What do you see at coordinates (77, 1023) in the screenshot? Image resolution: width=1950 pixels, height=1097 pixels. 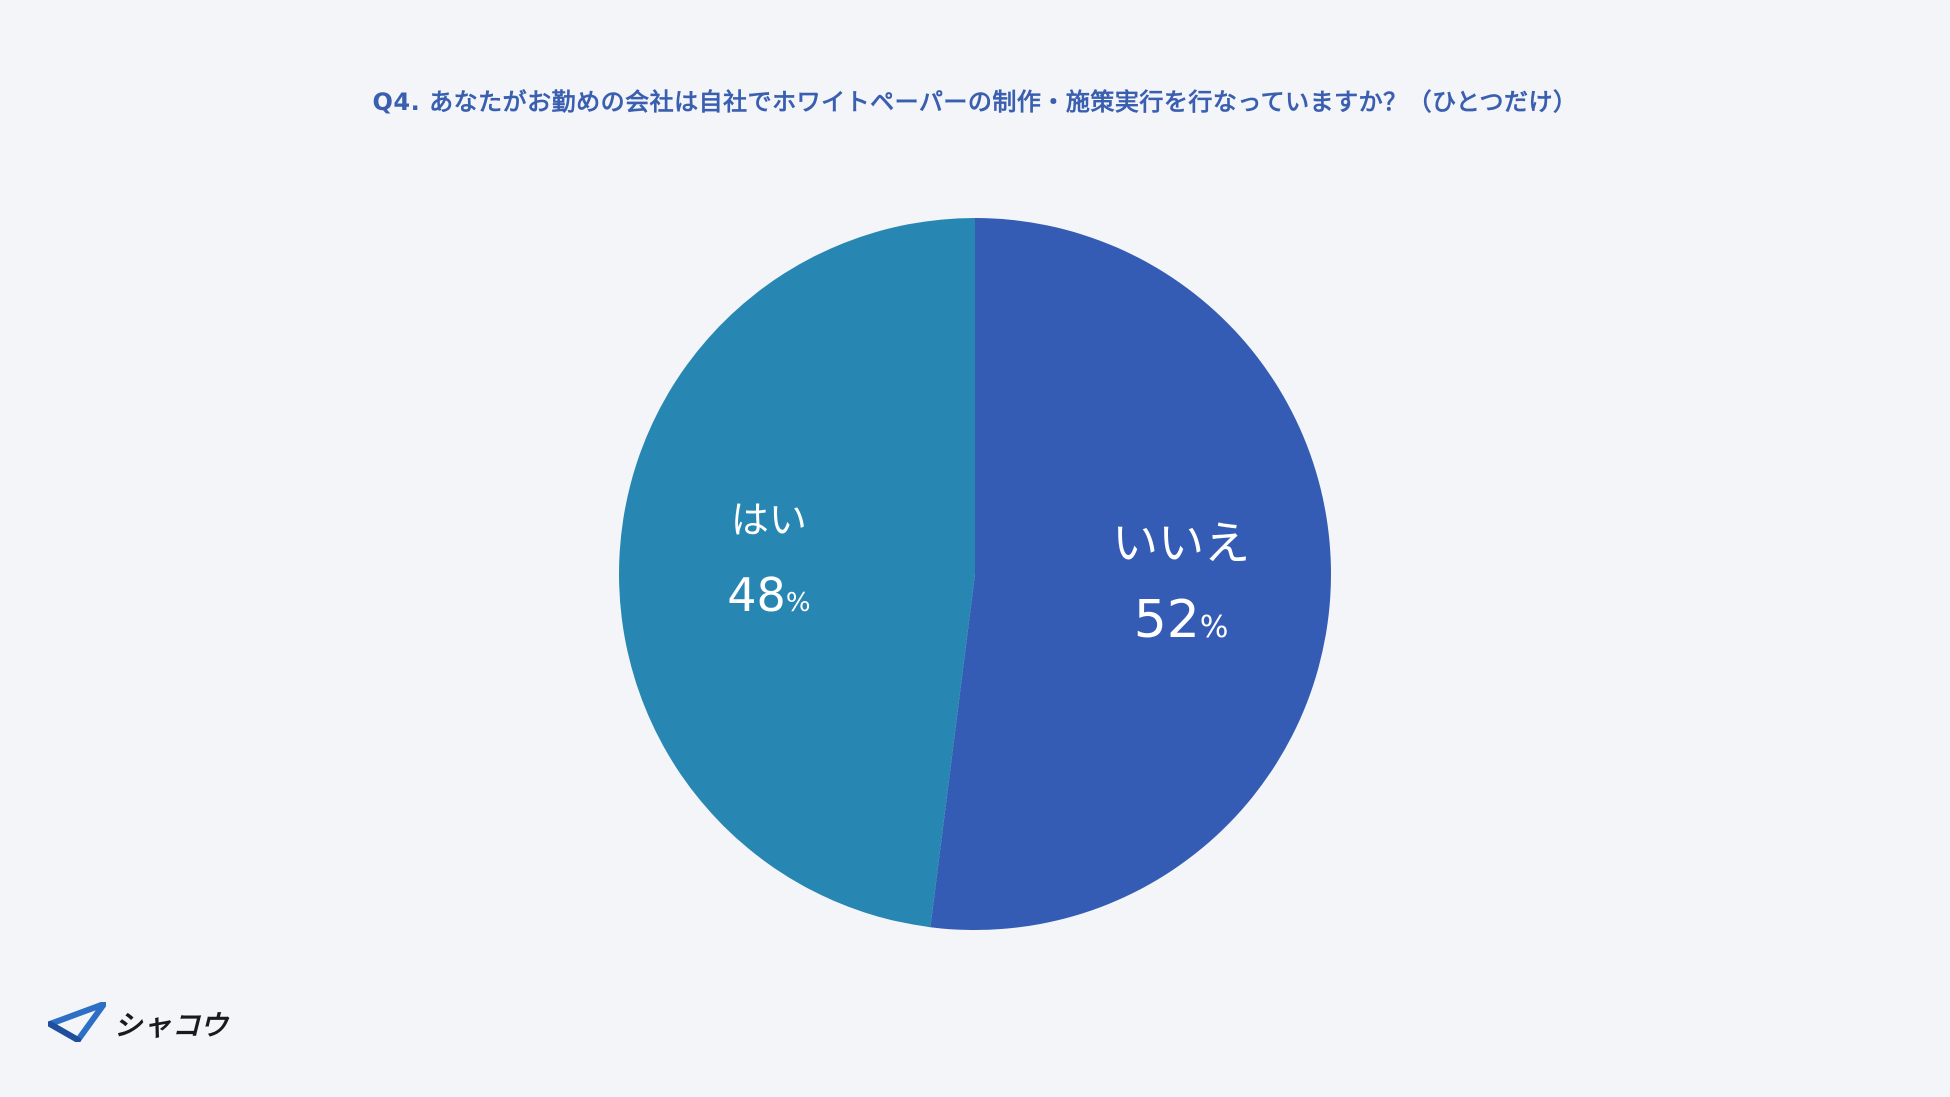 I see `paper-plane-icon` at bounding box center [77, 1023].